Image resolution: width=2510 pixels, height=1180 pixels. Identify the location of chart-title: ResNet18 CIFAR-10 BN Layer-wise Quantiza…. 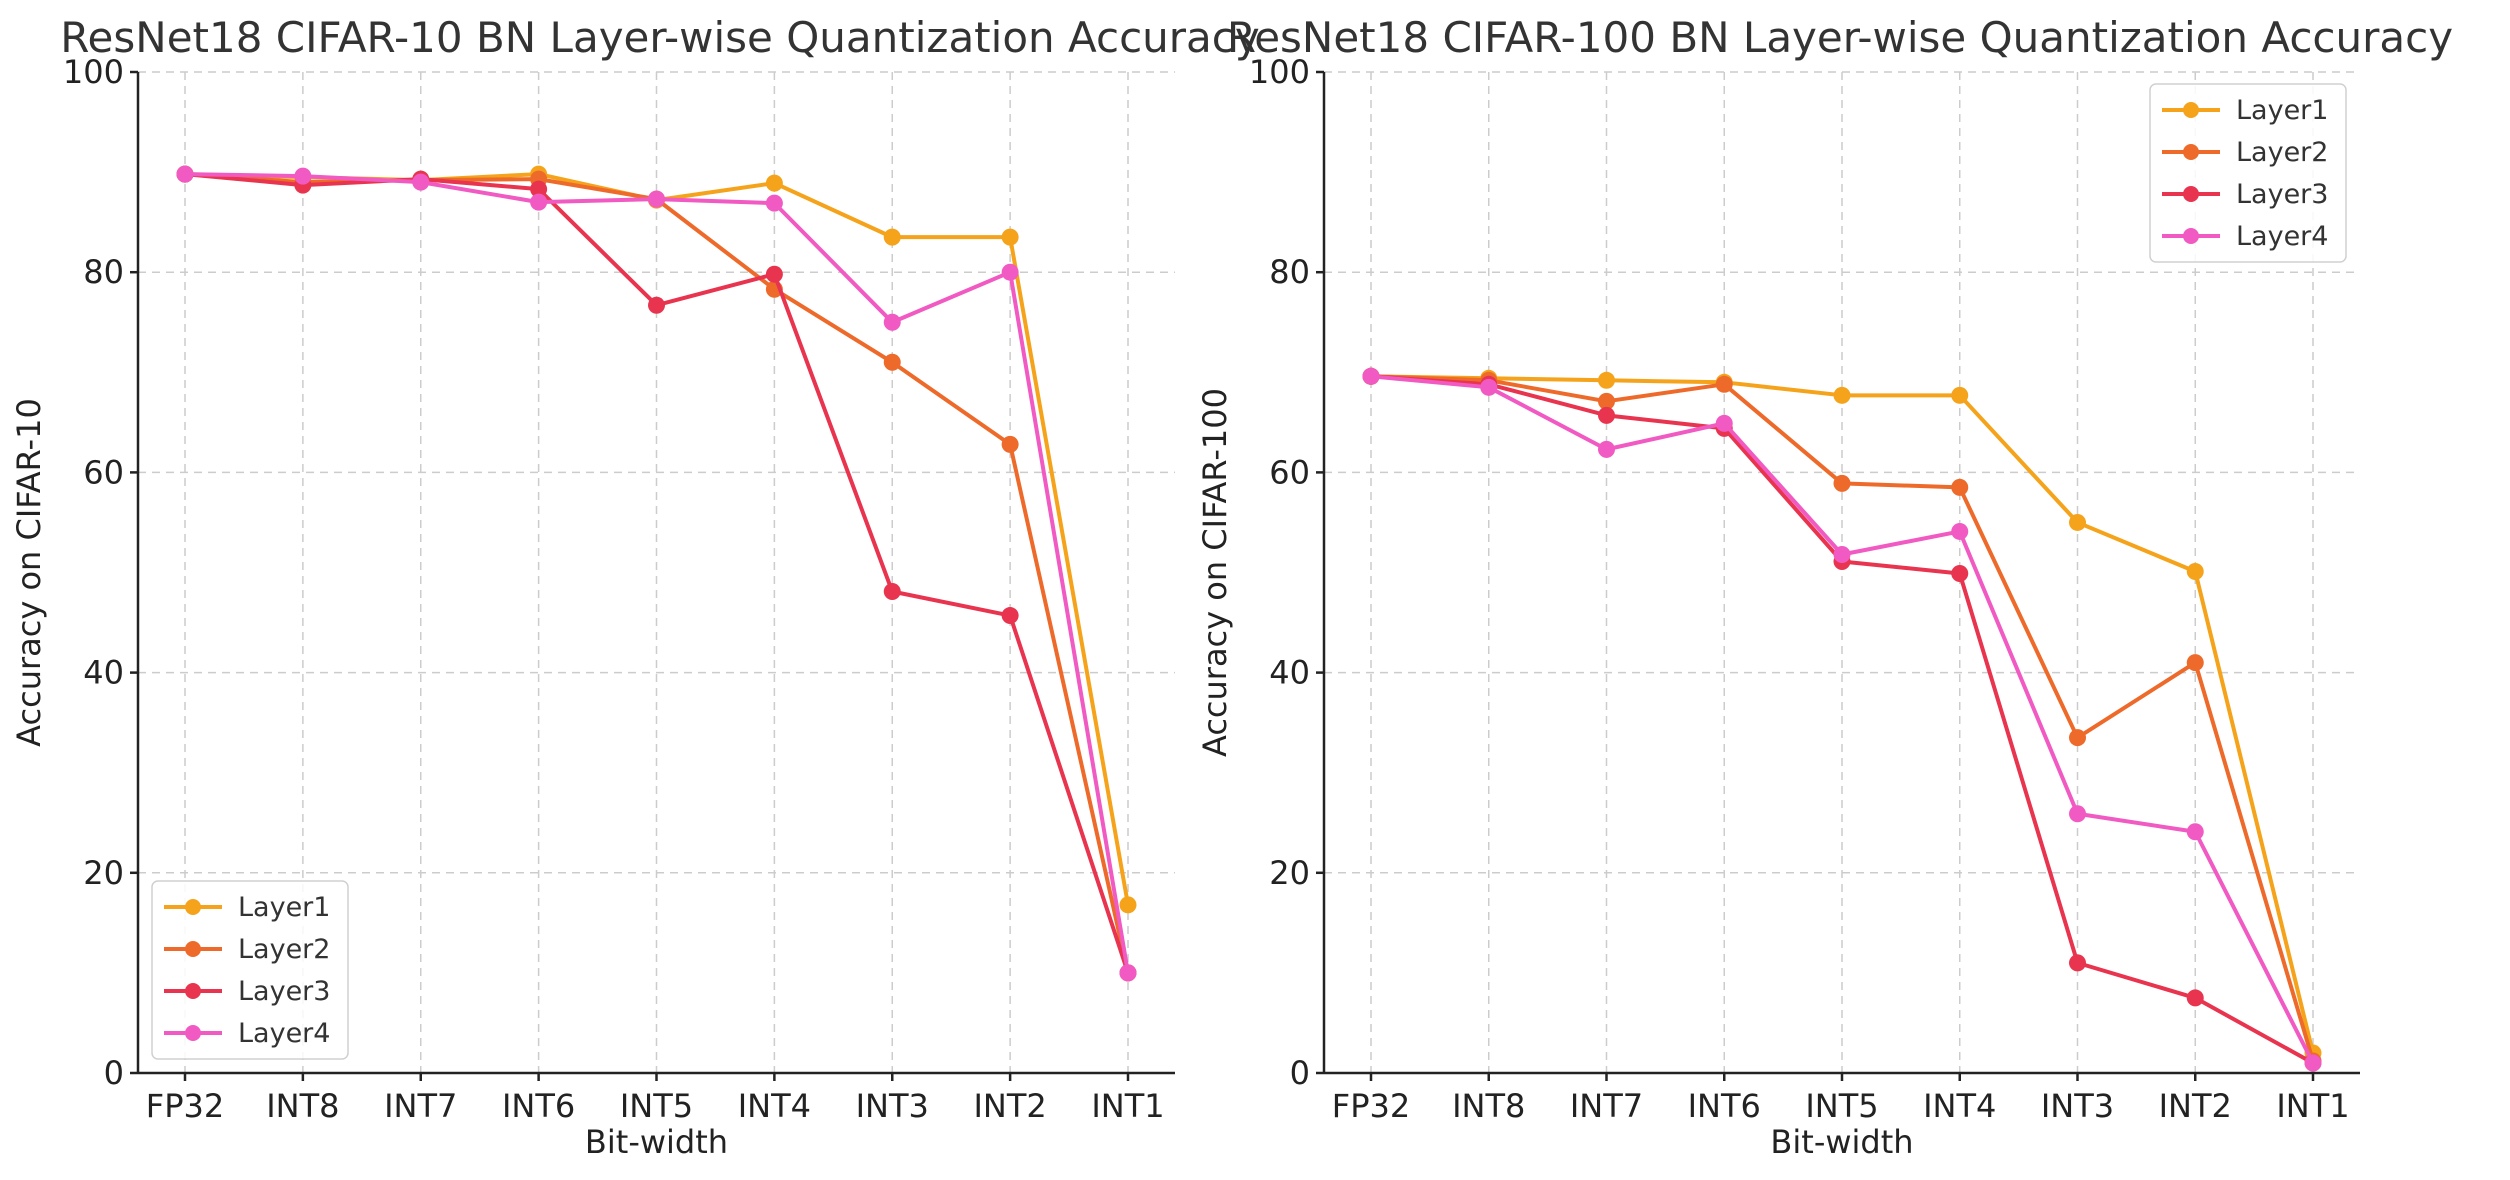
(659, 37).